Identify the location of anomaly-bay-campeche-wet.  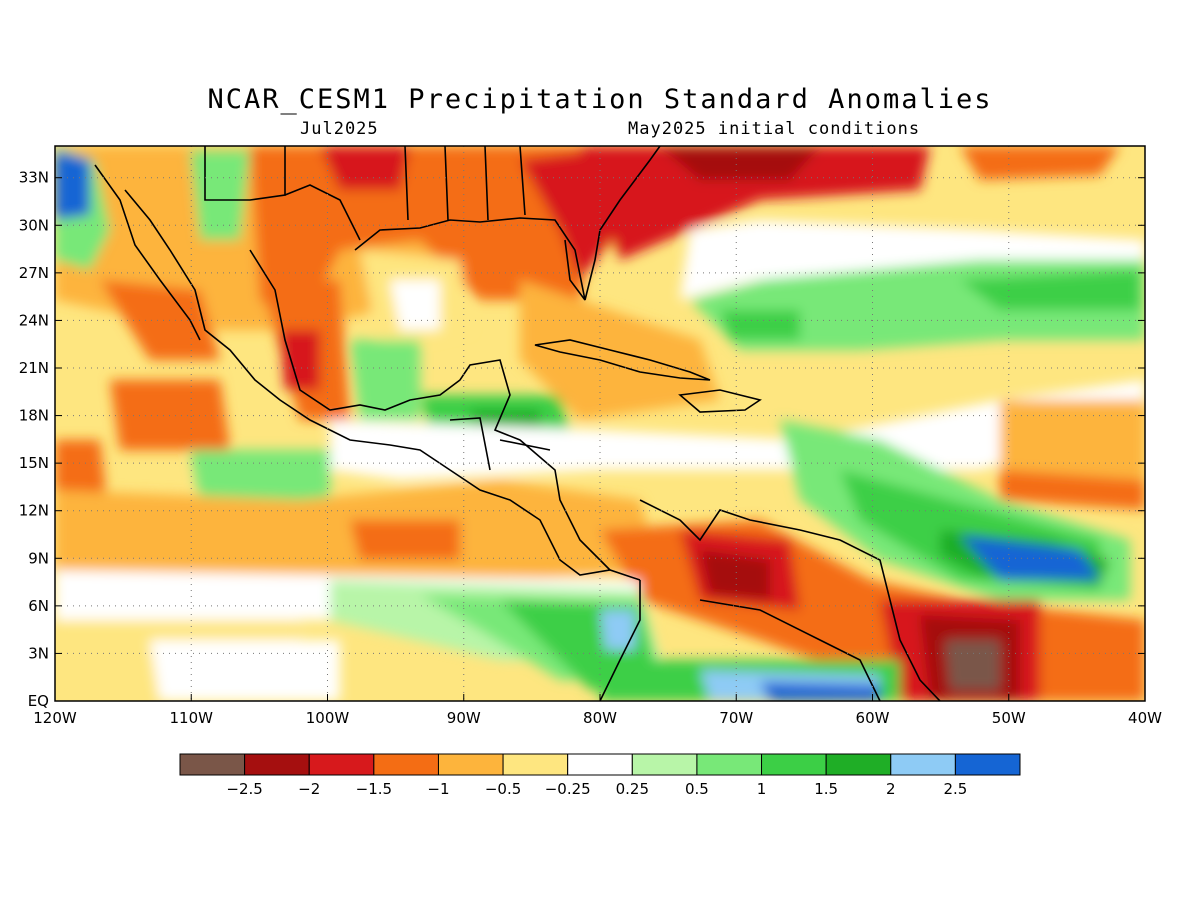
(385, 380).